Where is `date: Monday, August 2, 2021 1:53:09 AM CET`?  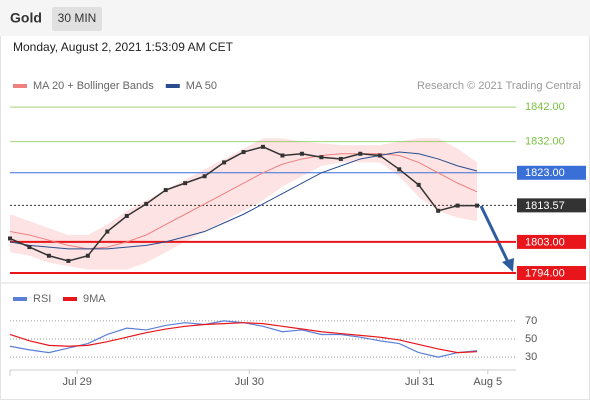
date: Monday, August 2, 2021 1:53:09 AM CET is located at coordinates (123, 47).